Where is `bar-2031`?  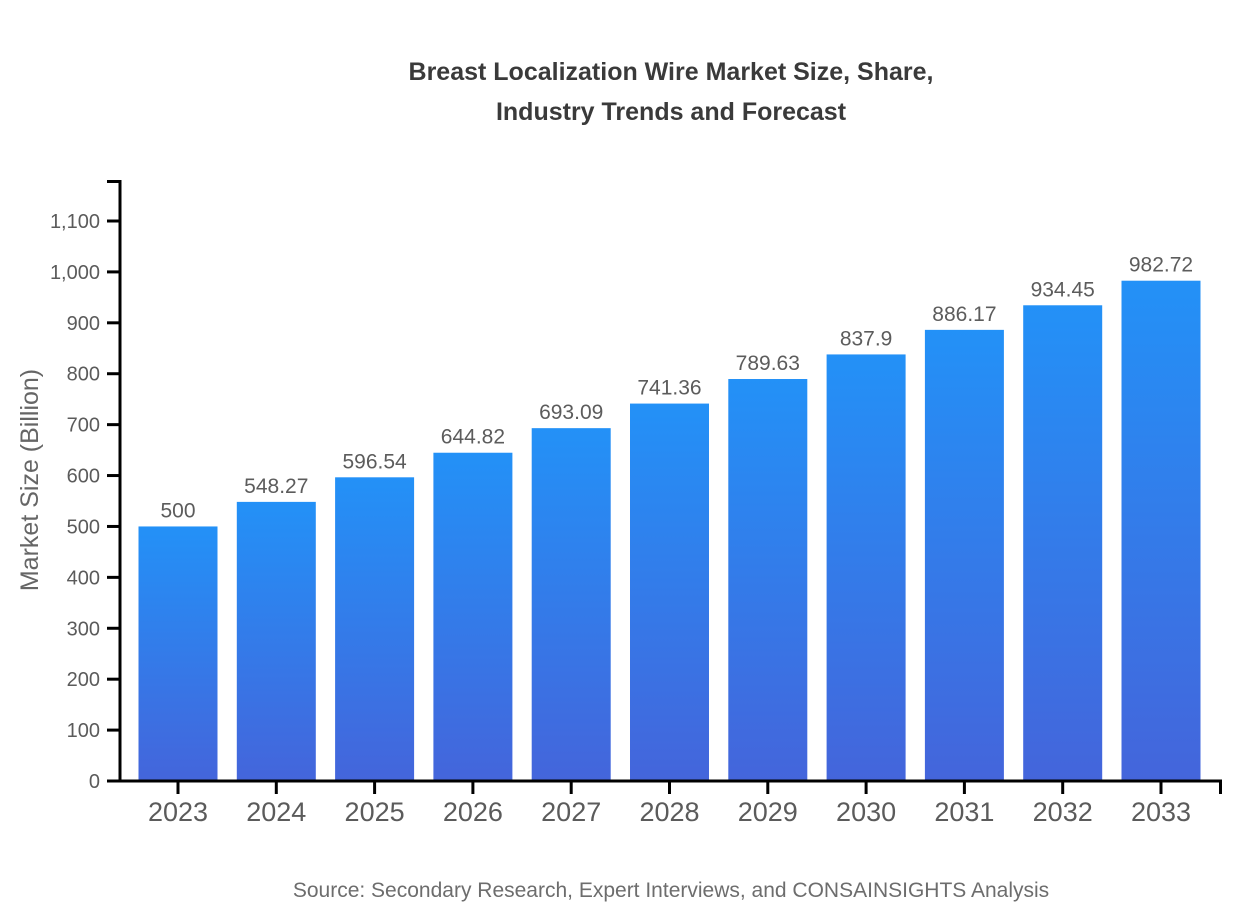 bar-2031 is located at coordinates (964, 555).